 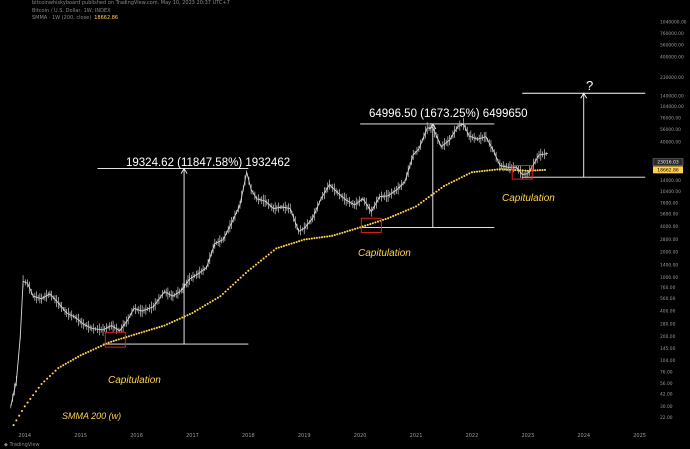 I want to click on y-tick-label: 1000.00, so click(x=669, y=278).